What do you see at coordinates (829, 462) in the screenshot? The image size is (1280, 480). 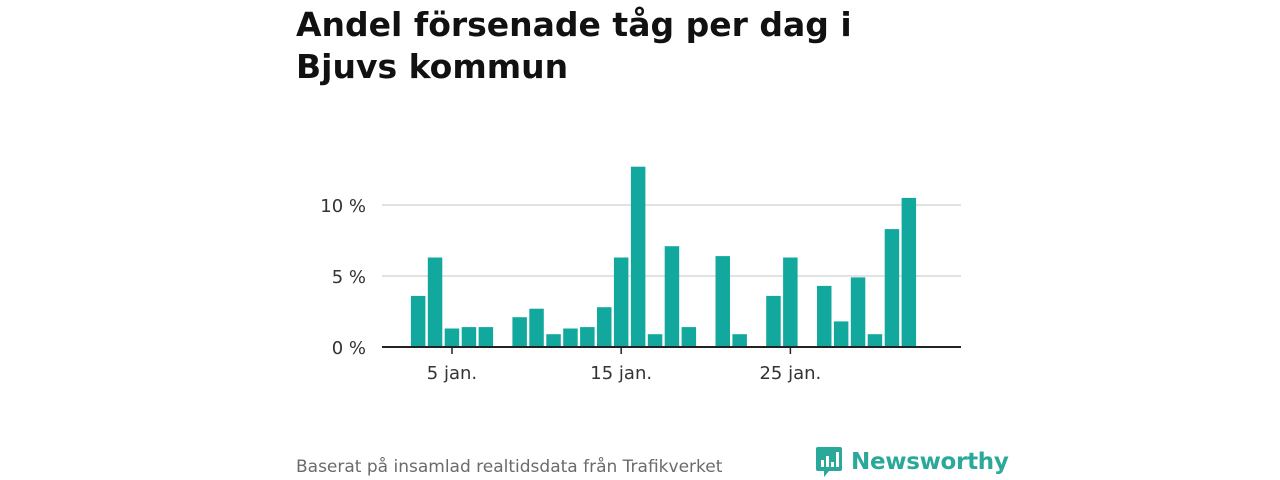 I see `bar-chart-speech-bubble-icon` at bounding box center [829, 462].